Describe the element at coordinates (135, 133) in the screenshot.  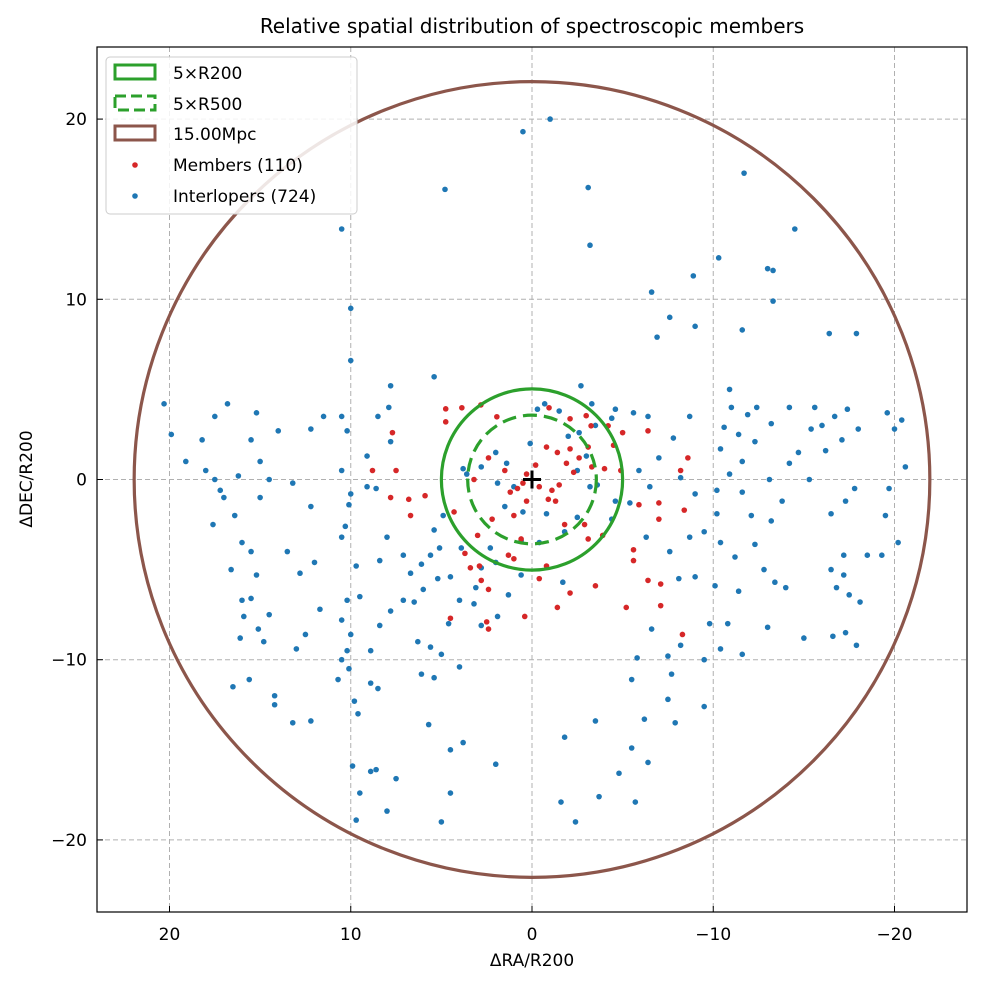
I see `legend-swatch-15mpc` at that location.